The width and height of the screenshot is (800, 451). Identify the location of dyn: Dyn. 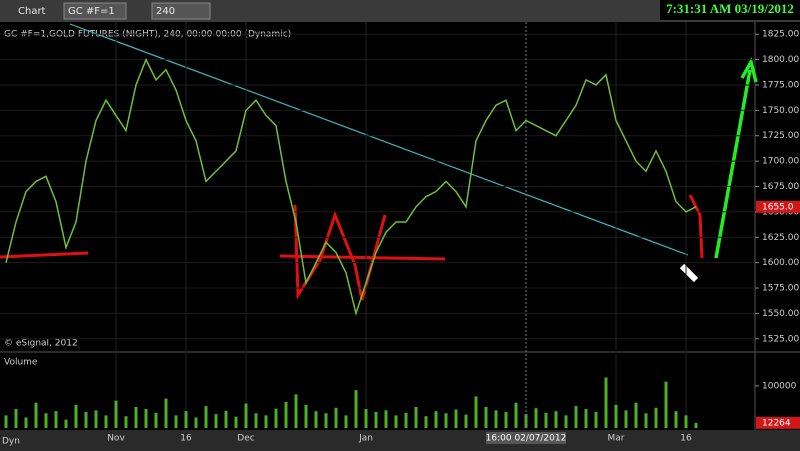
(11, 442).